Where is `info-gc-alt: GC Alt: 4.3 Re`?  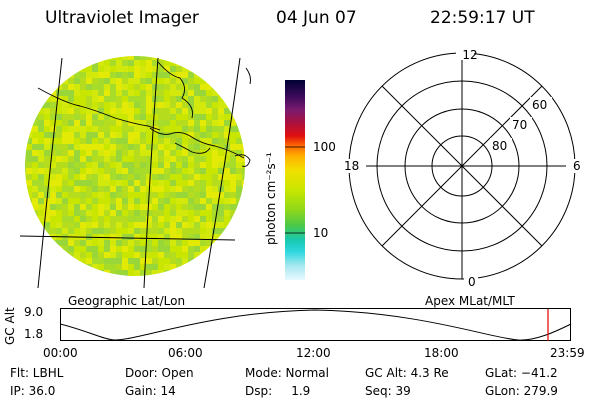 info-gc-alt: GC Alt: 4.3 Re is located at coordinates (407, 373).